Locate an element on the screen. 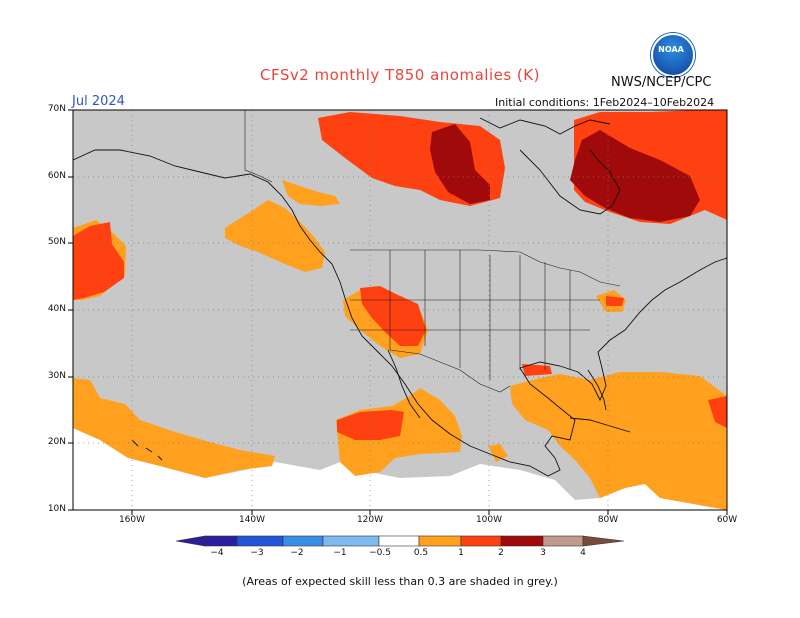 The height and width of the screenshot is (618, 800). map-title: CFSv2 monthly T850 anomalies (K) is located at coordinates (400, 75).